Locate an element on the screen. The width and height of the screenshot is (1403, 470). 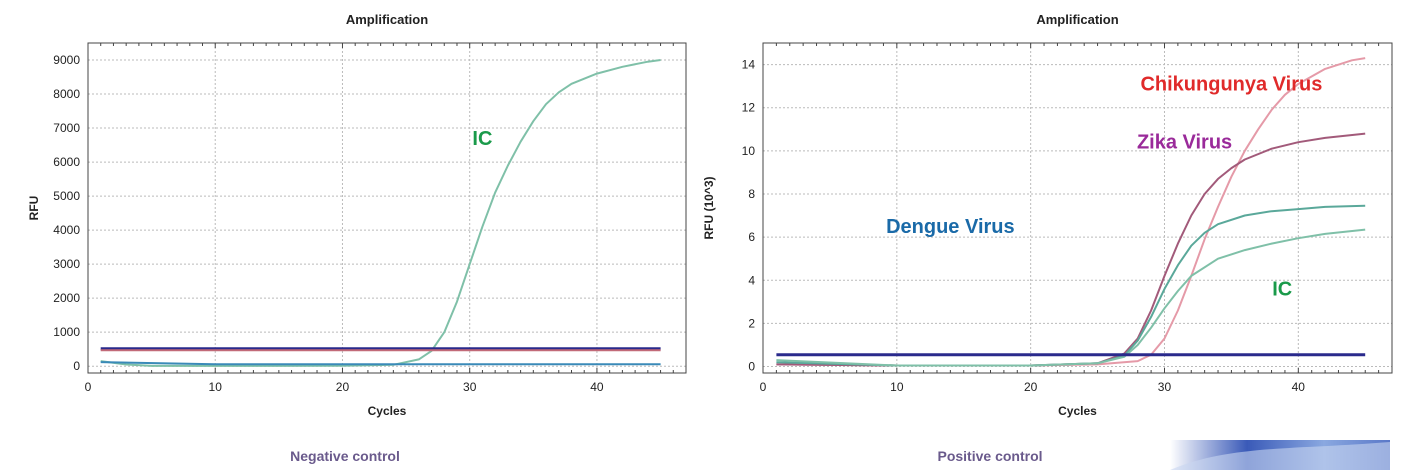
y-tick-label: 7000 is located at coordinates (66, 128).